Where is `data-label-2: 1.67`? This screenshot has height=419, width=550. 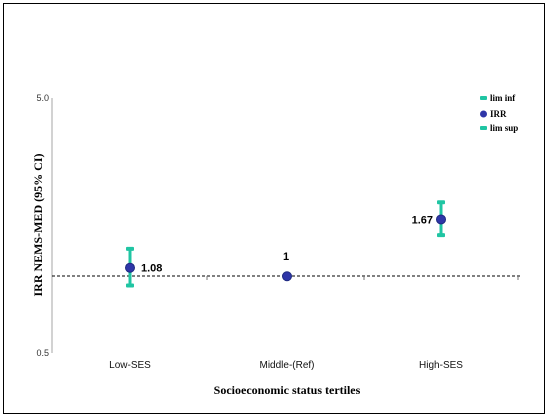 data-label-2: 1.67 is located at coordinates (422, 220).